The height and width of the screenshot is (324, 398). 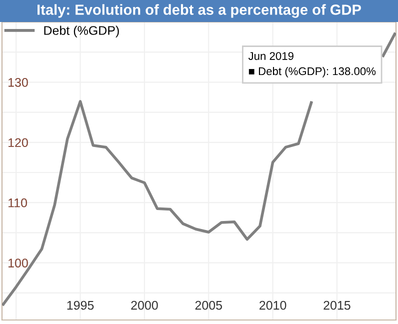 What do you see at coordinates (18, 263) in the screenshot?
I see `y-tick-label: 100` at bounding box center [18, 263].